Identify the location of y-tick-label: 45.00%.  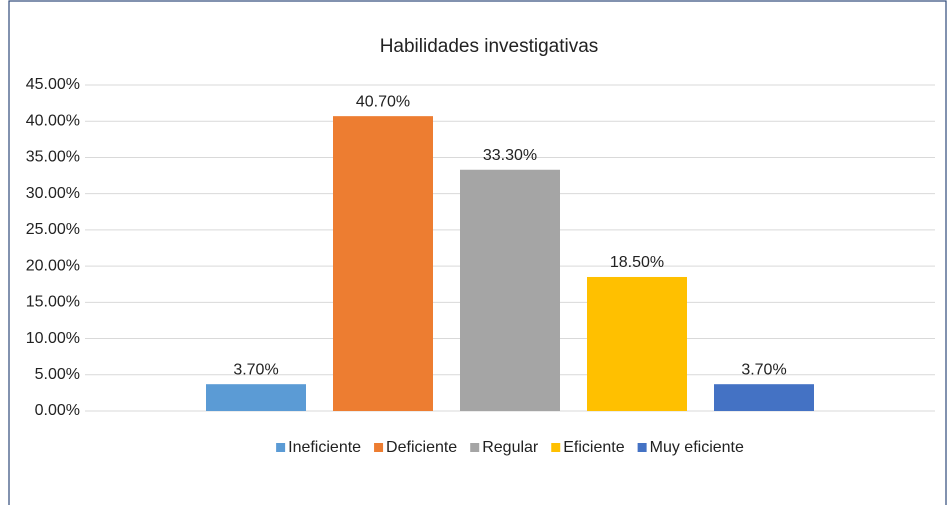
(53, 84).